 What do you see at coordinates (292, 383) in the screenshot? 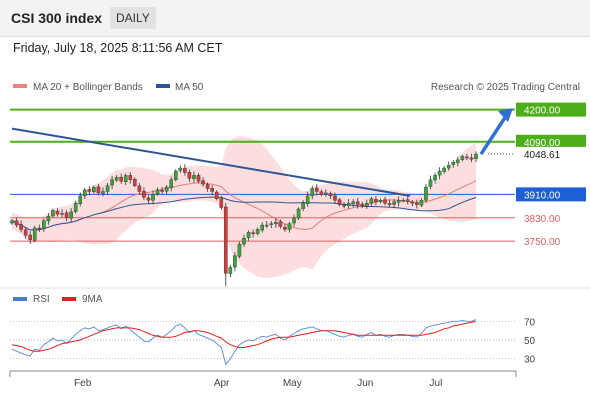
I see `x-tick-may: May` at bounding box center [292, 383].